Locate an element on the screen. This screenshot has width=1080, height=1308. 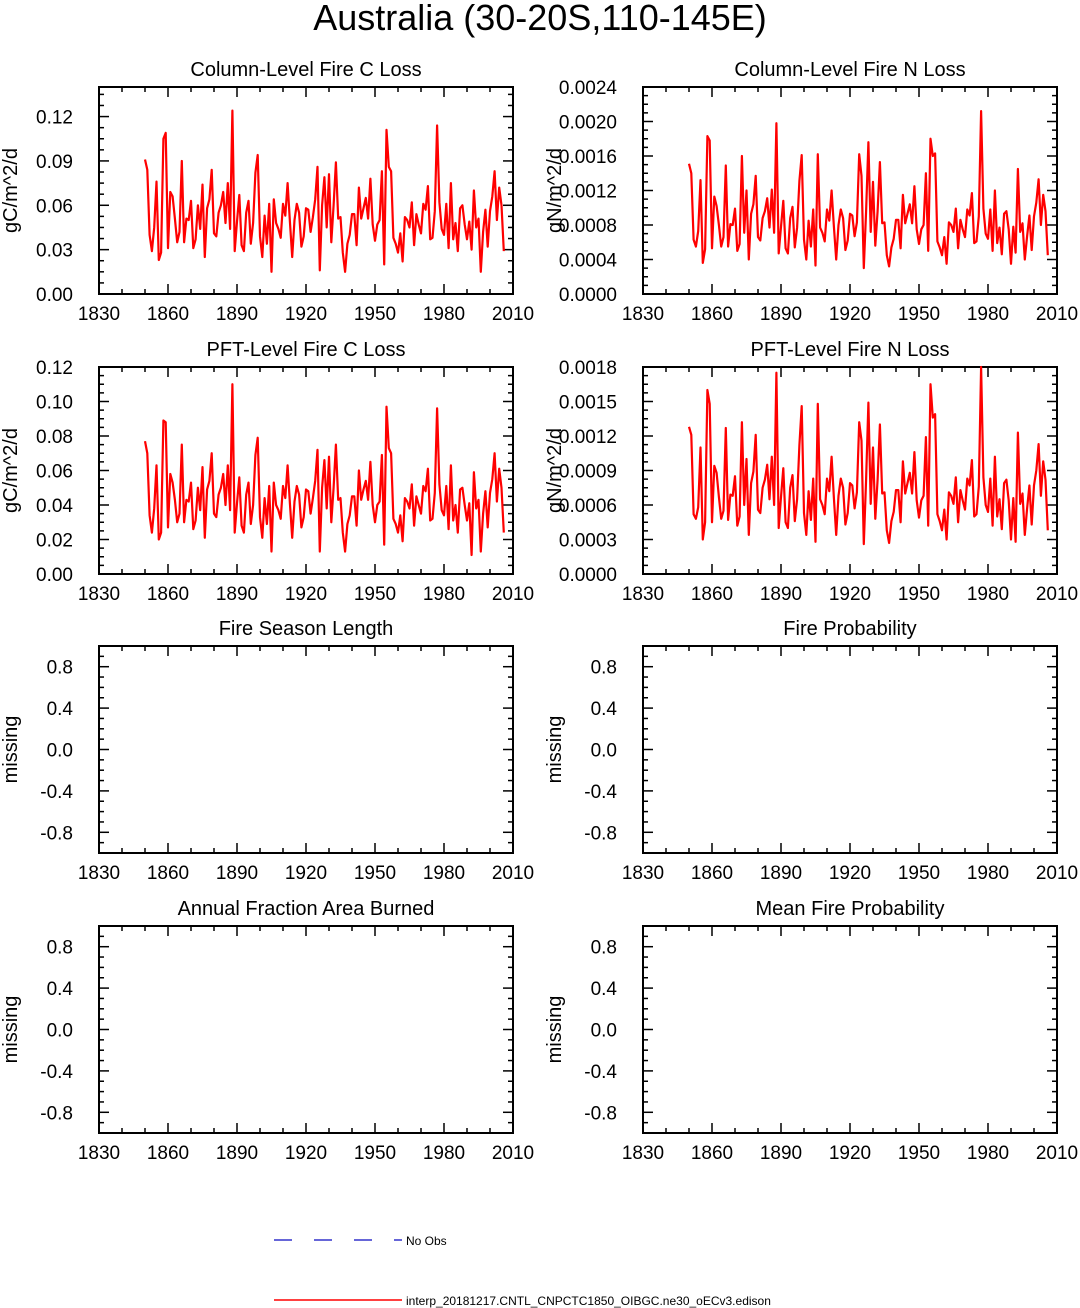
panel-title: Mean Fire Probability is located at coordinates (850, 909).